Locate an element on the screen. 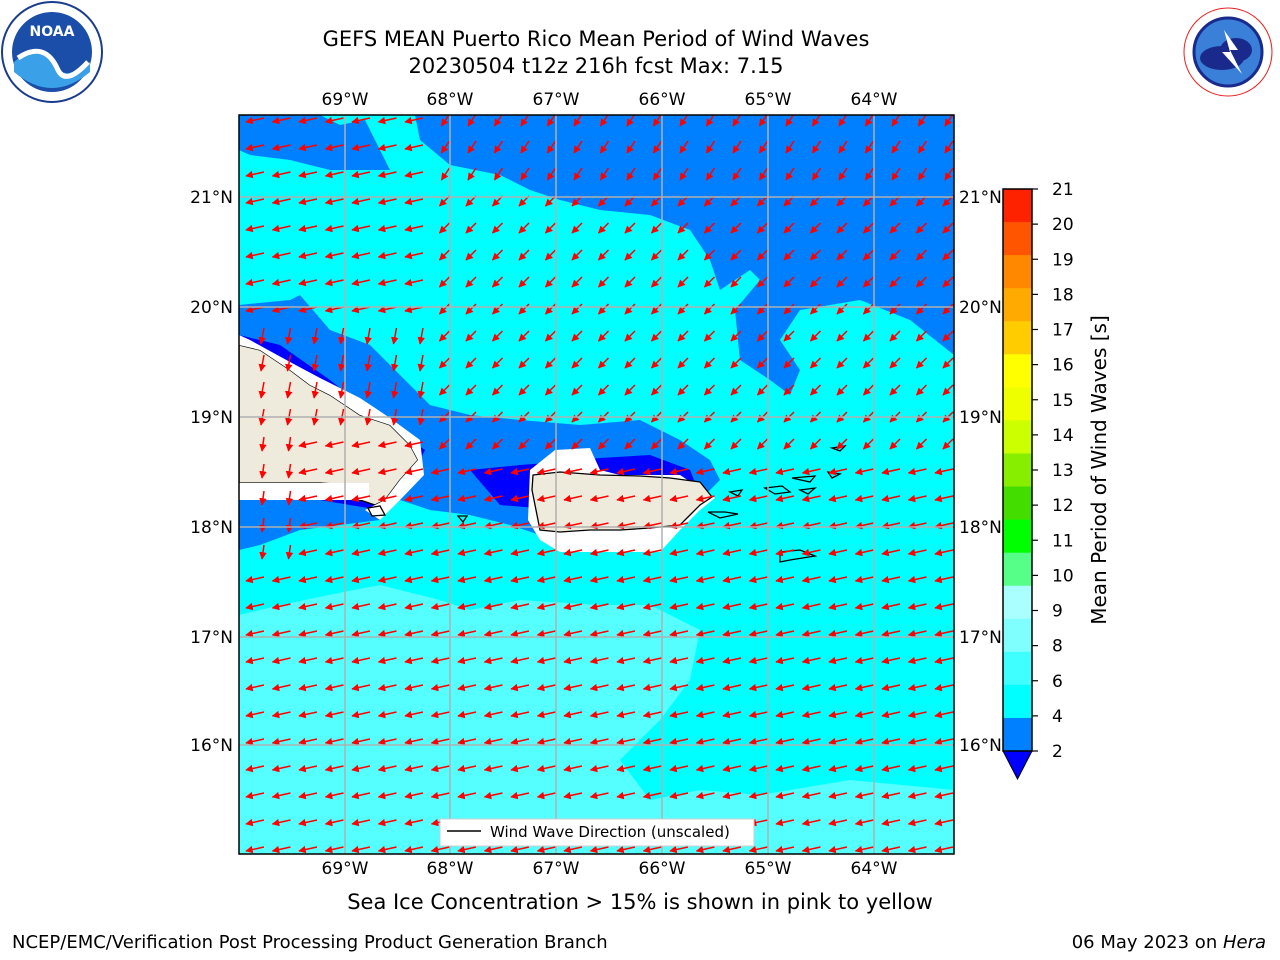  colorbar-label: Mean Period of Wind Waves [s] is located at coordinates (1099, 470).